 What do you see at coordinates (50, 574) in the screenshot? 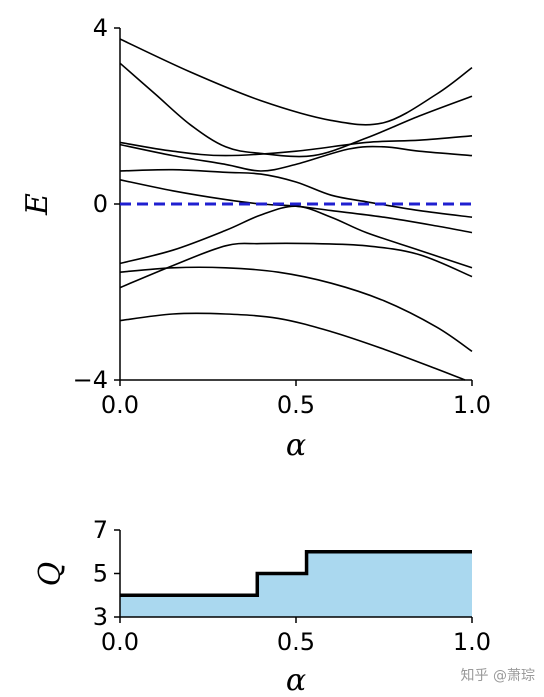
I see `bottom-y-axis-label: Q` at bounding box center [50, 574].